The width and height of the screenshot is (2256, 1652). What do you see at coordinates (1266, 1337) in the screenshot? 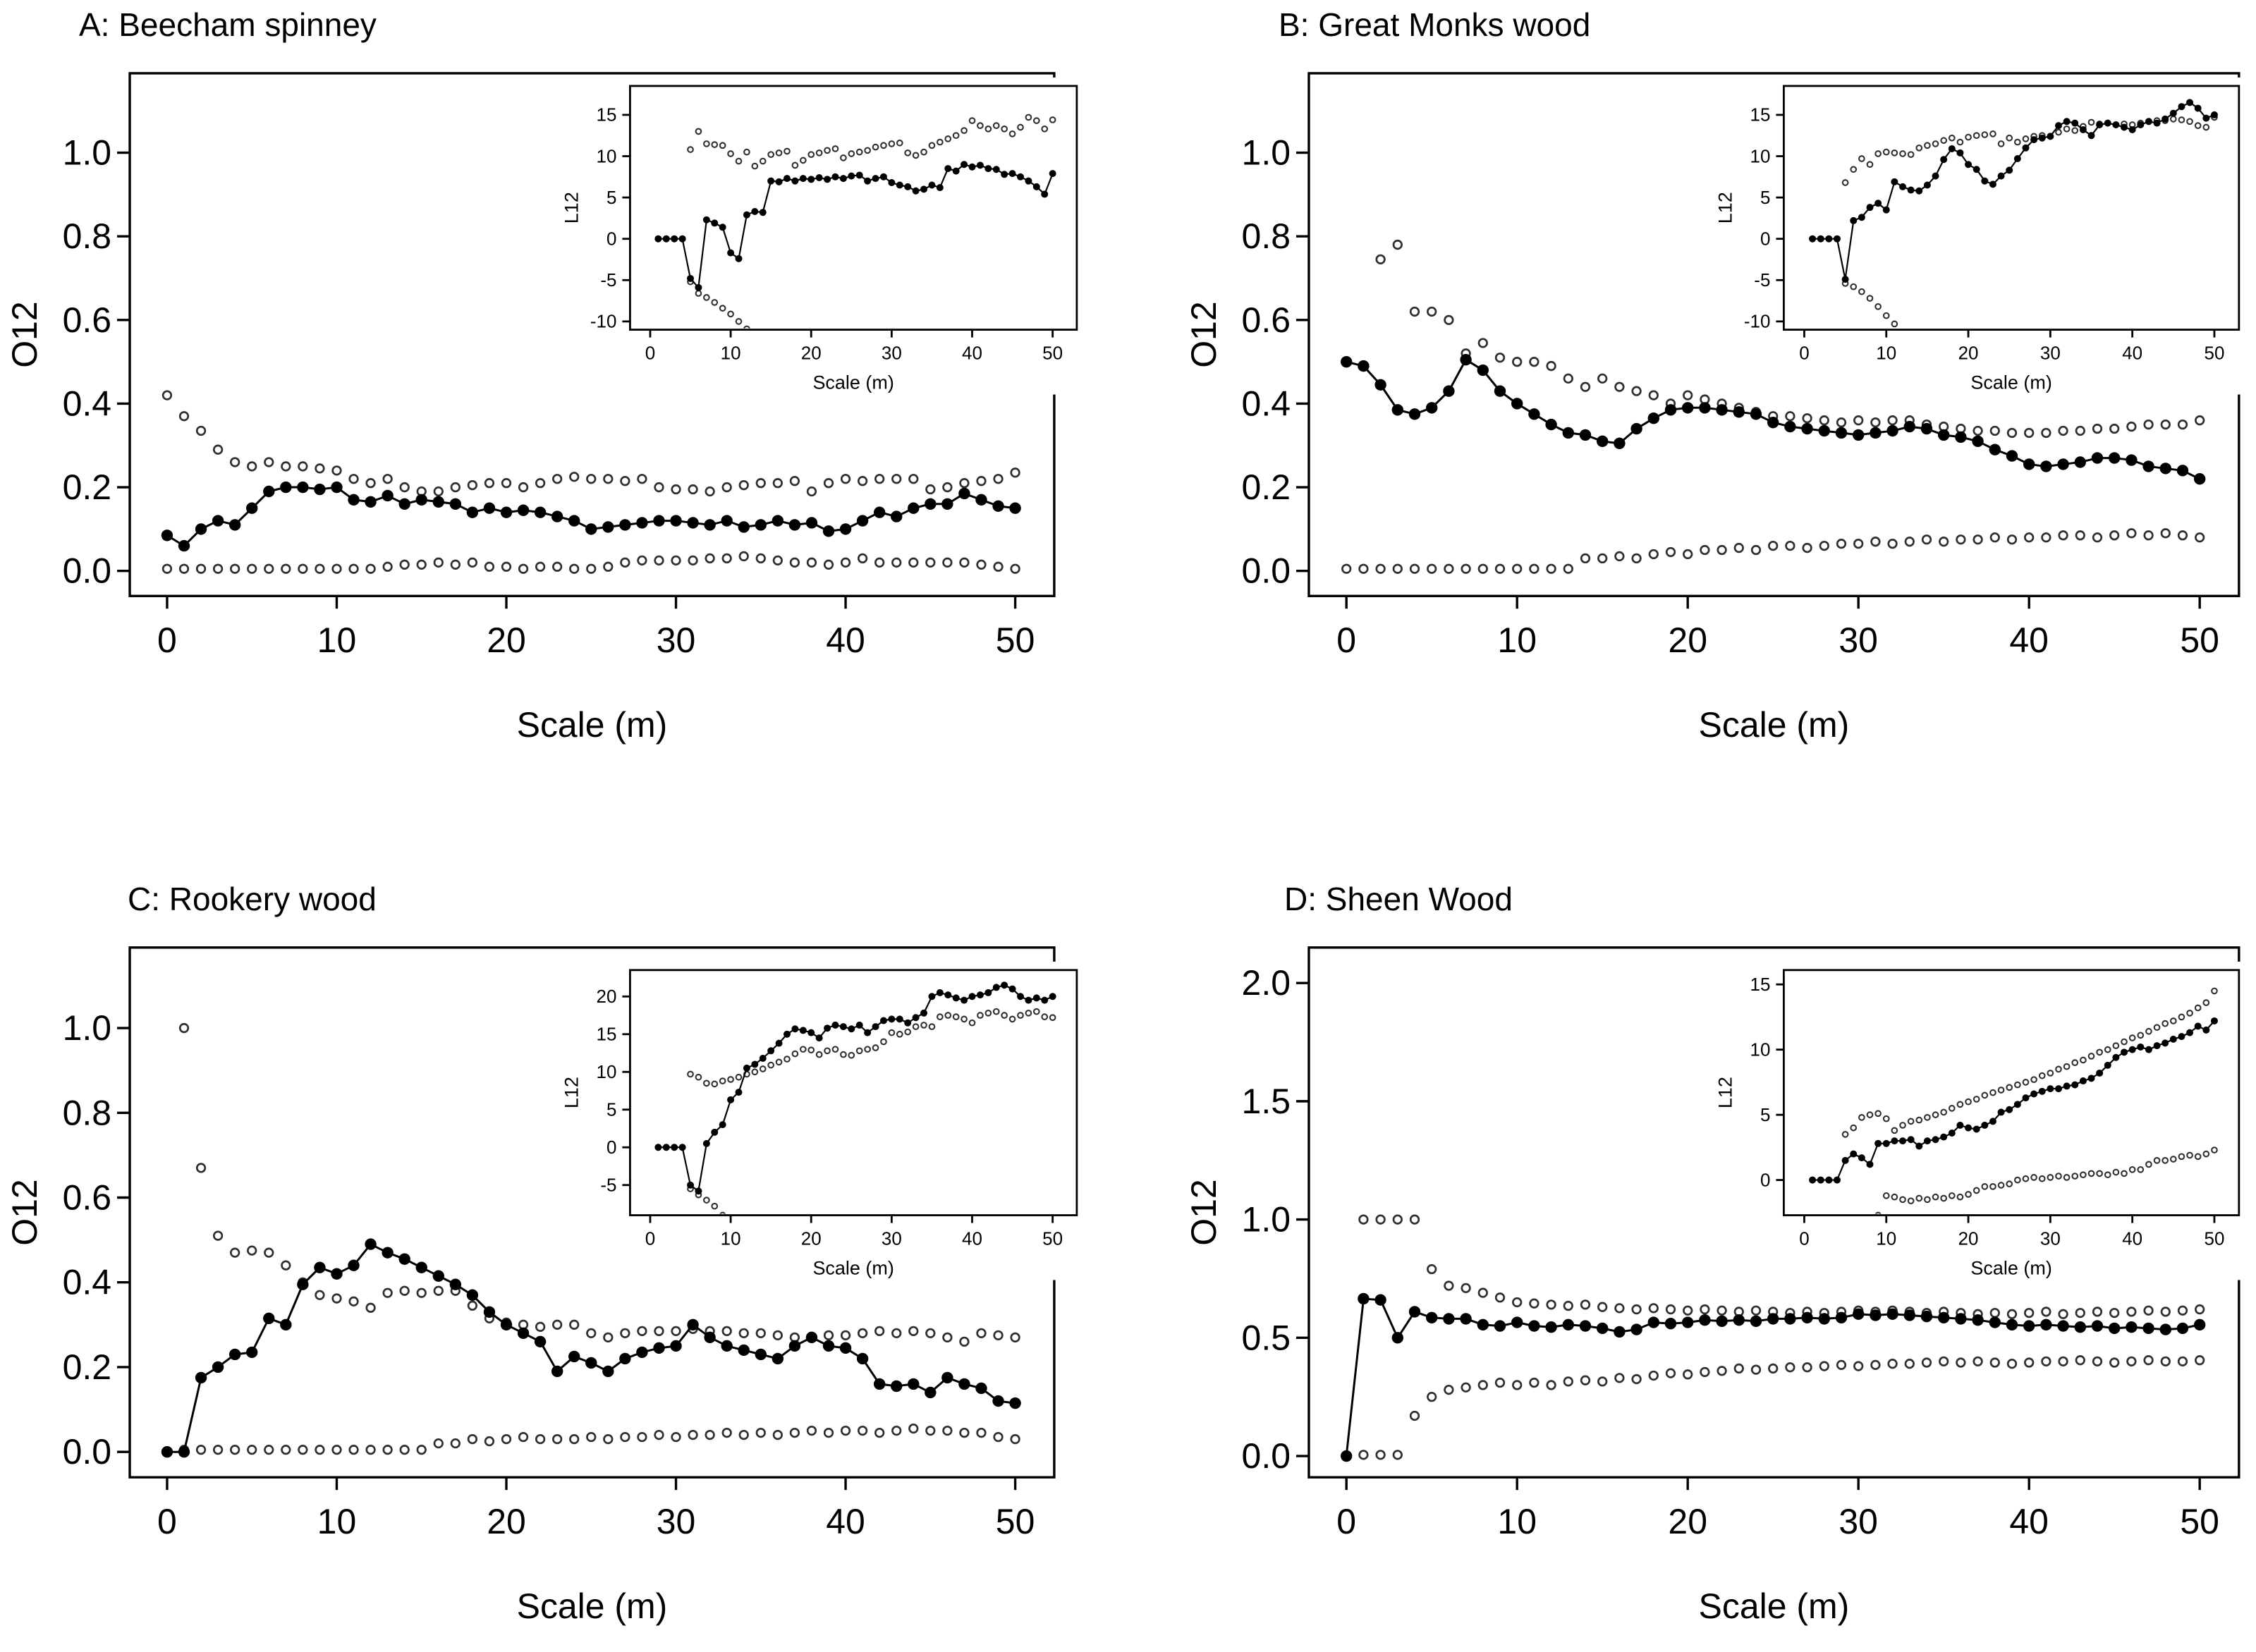
I see `svg-text: 0.5` at bounding box center [1266, 1337].